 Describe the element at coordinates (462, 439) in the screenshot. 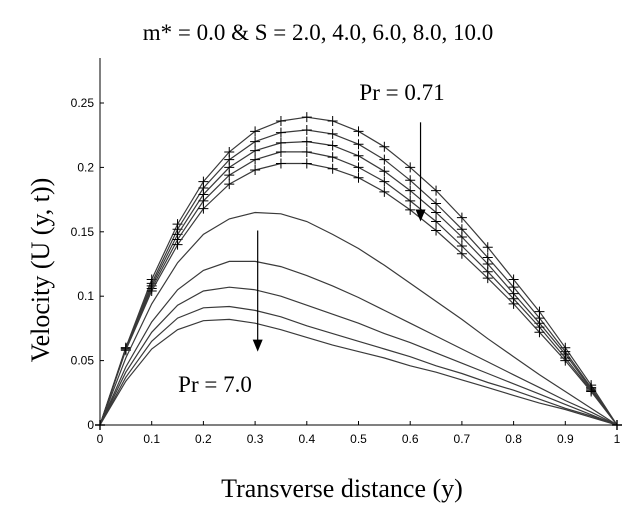

I see `x-tick-label: 0.7` at that location.